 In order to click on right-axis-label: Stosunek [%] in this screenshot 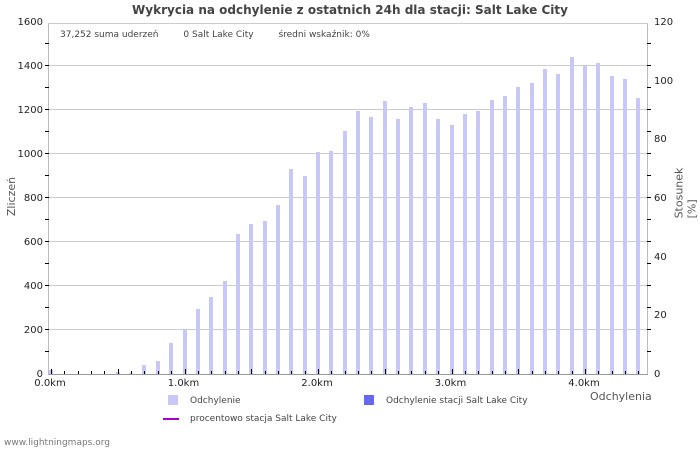, I will do `click(685, 193)`.